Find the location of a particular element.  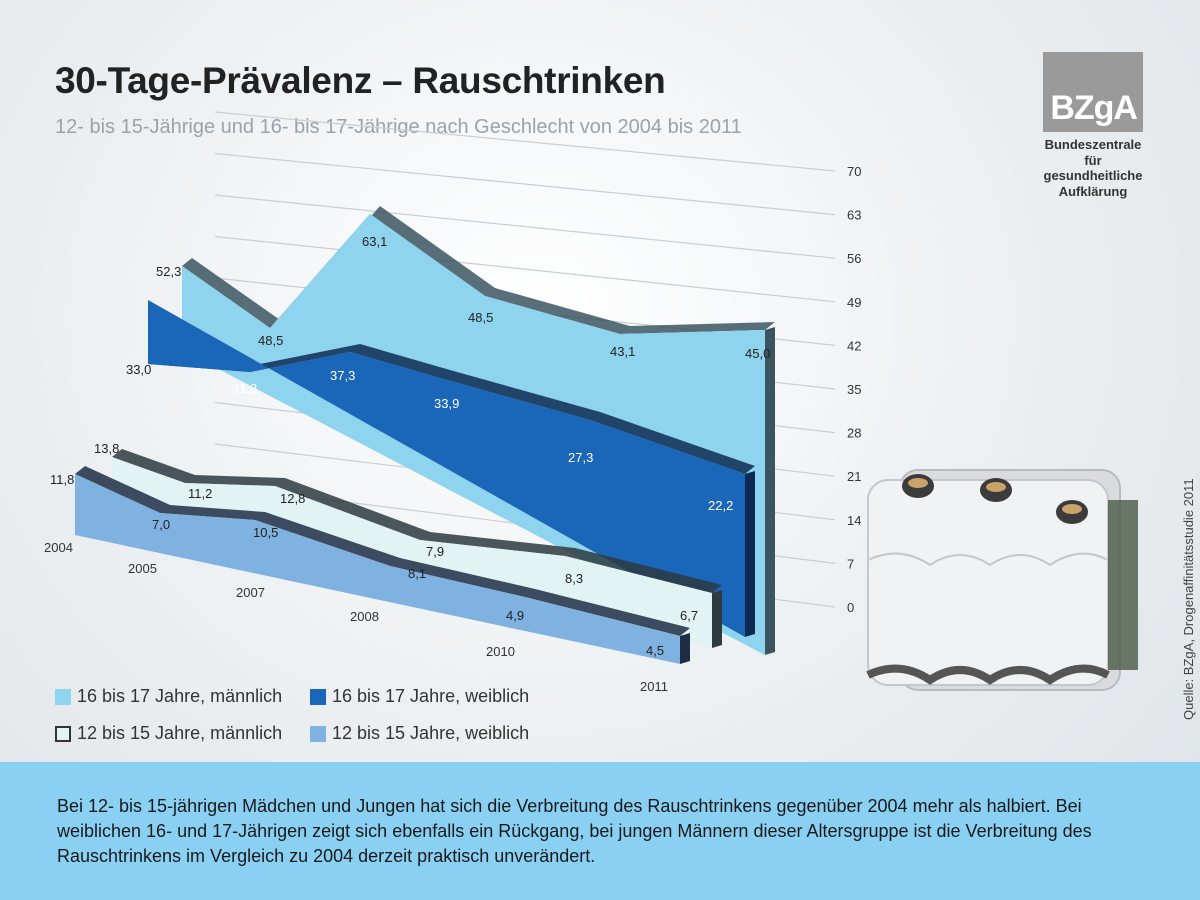

bottle-pack-illustration is located at coordinates (1002, 580).